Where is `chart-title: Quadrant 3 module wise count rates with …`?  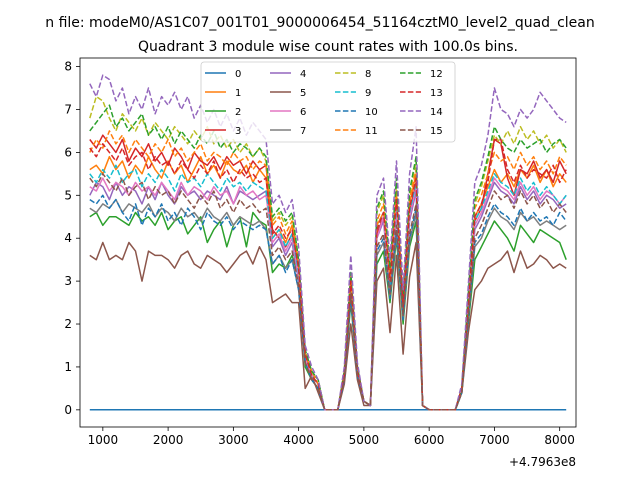
chart-title: Quadrant 3 module wise count rates with … is located at coordinates (328, 47).